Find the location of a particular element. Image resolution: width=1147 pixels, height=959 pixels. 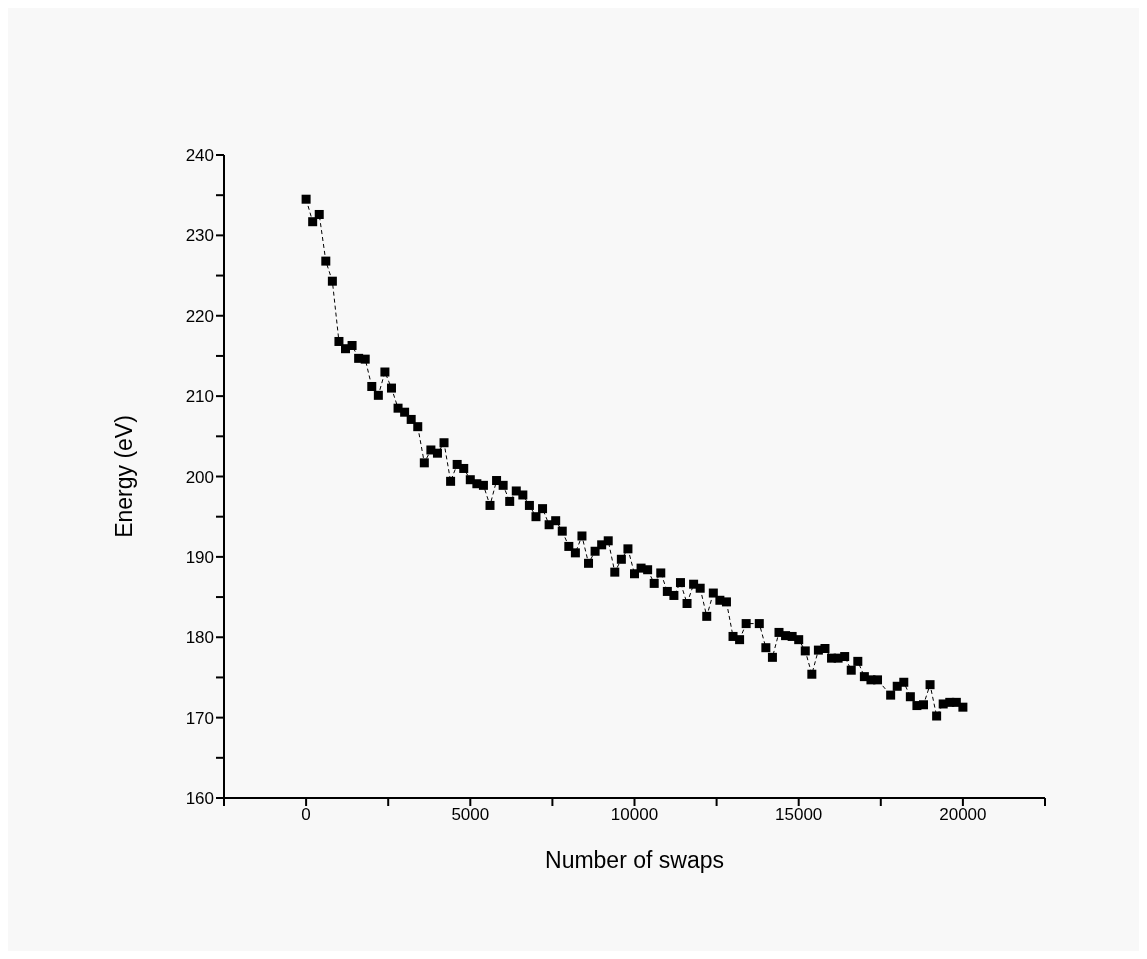

y-tick-label: 220 is located at coordinates (199, 316).